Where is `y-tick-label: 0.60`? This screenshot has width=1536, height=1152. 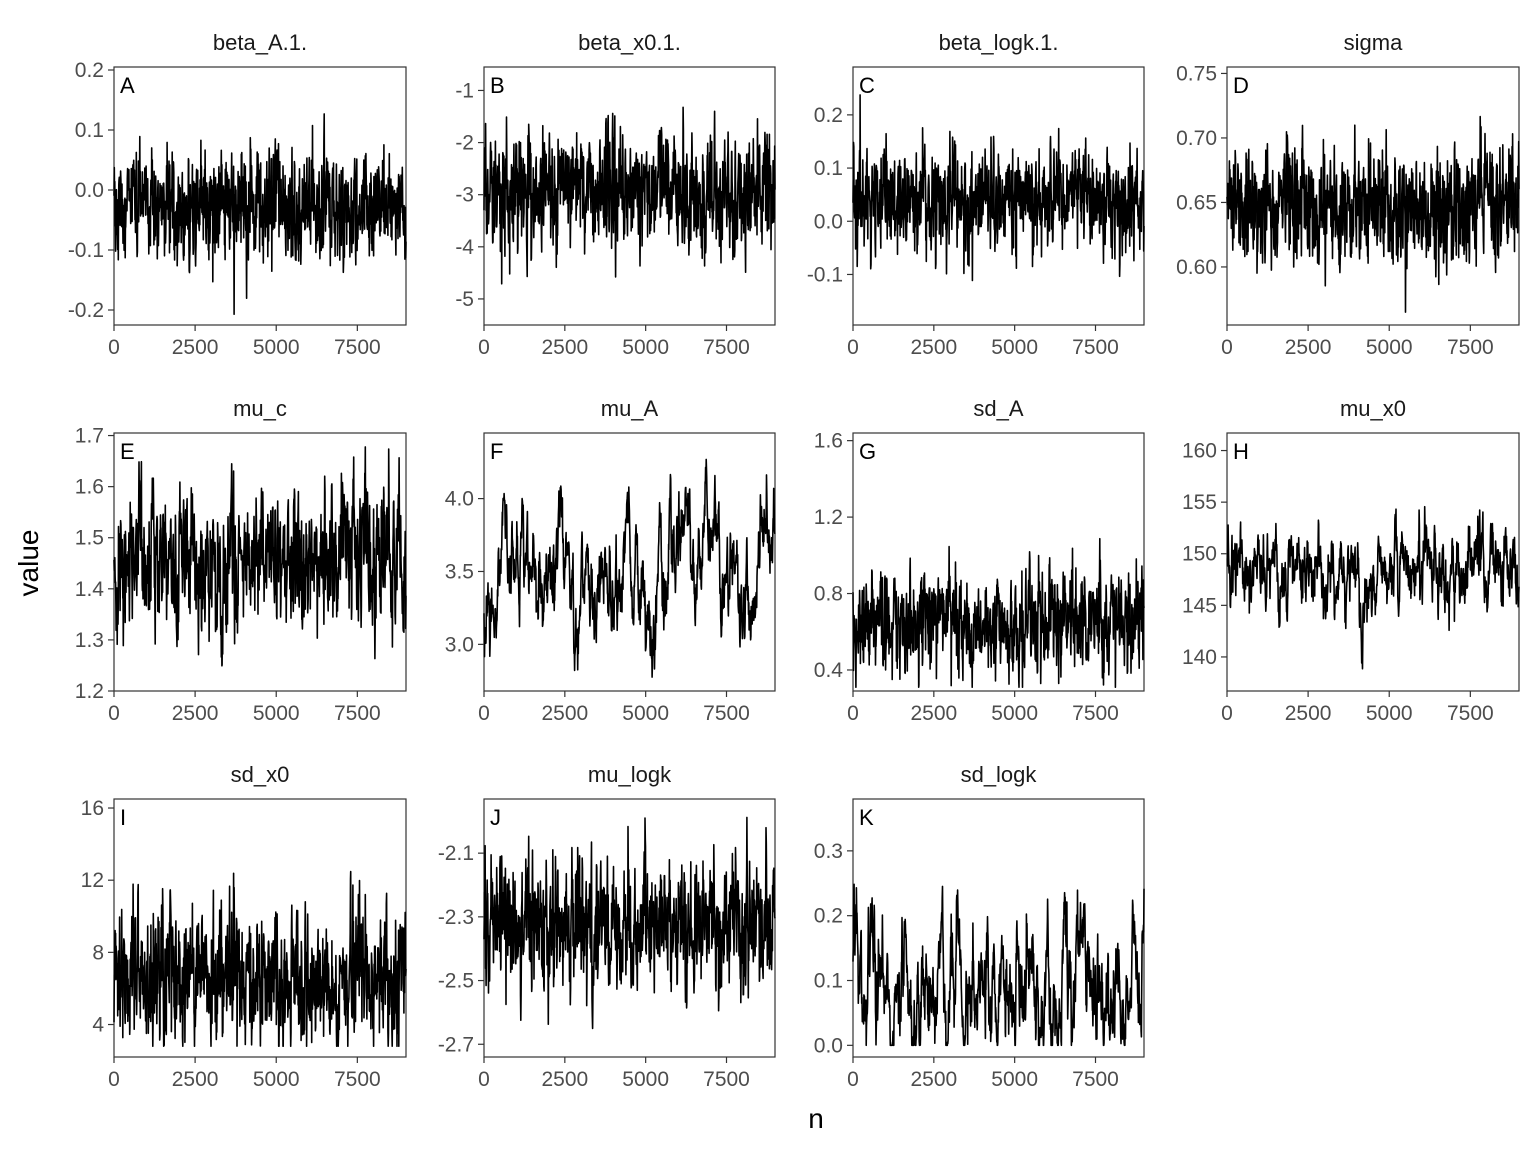 y-tick-label: 0.60 is located at coordinates (1196, 267).